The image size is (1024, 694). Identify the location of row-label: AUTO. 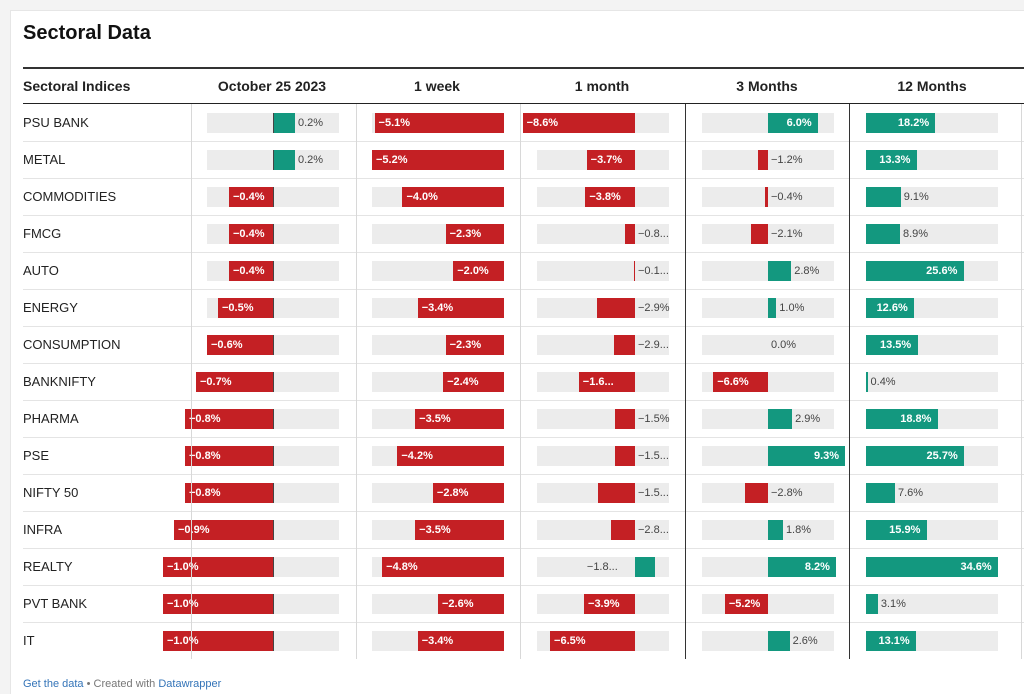
(41, 270).